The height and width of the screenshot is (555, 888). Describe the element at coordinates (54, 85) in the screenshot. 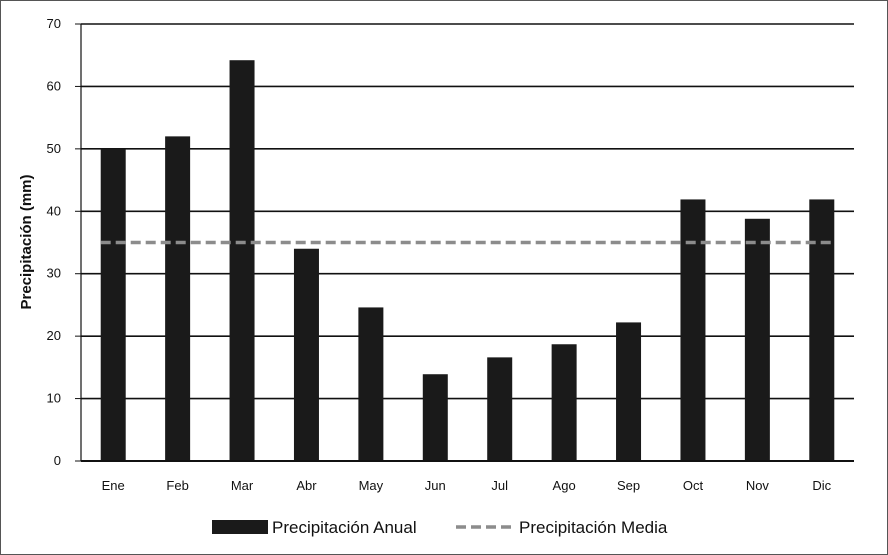

I see `y-tick-label-60: 60` at that location.